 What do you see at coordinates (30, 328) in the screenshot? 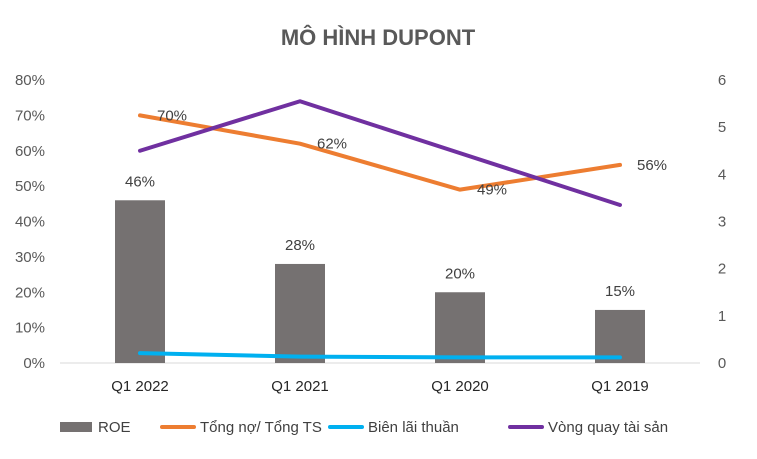
I see `left-tick-label: 10%` at bounding box center [30, 328].